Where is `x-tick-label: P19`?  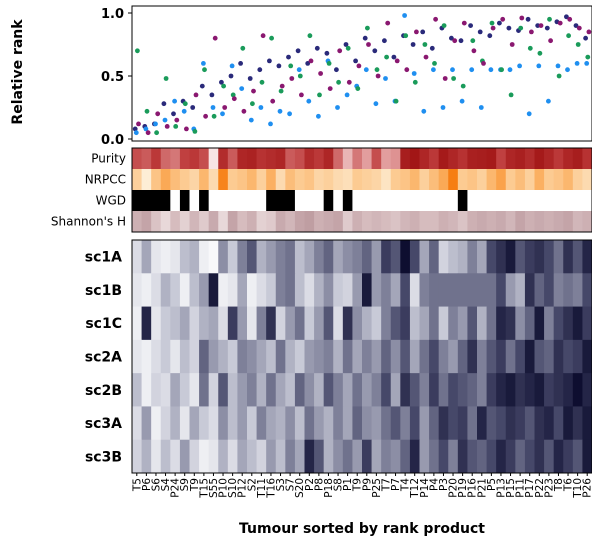
x-tick-label: P19 is located at coordinates (463, 488).